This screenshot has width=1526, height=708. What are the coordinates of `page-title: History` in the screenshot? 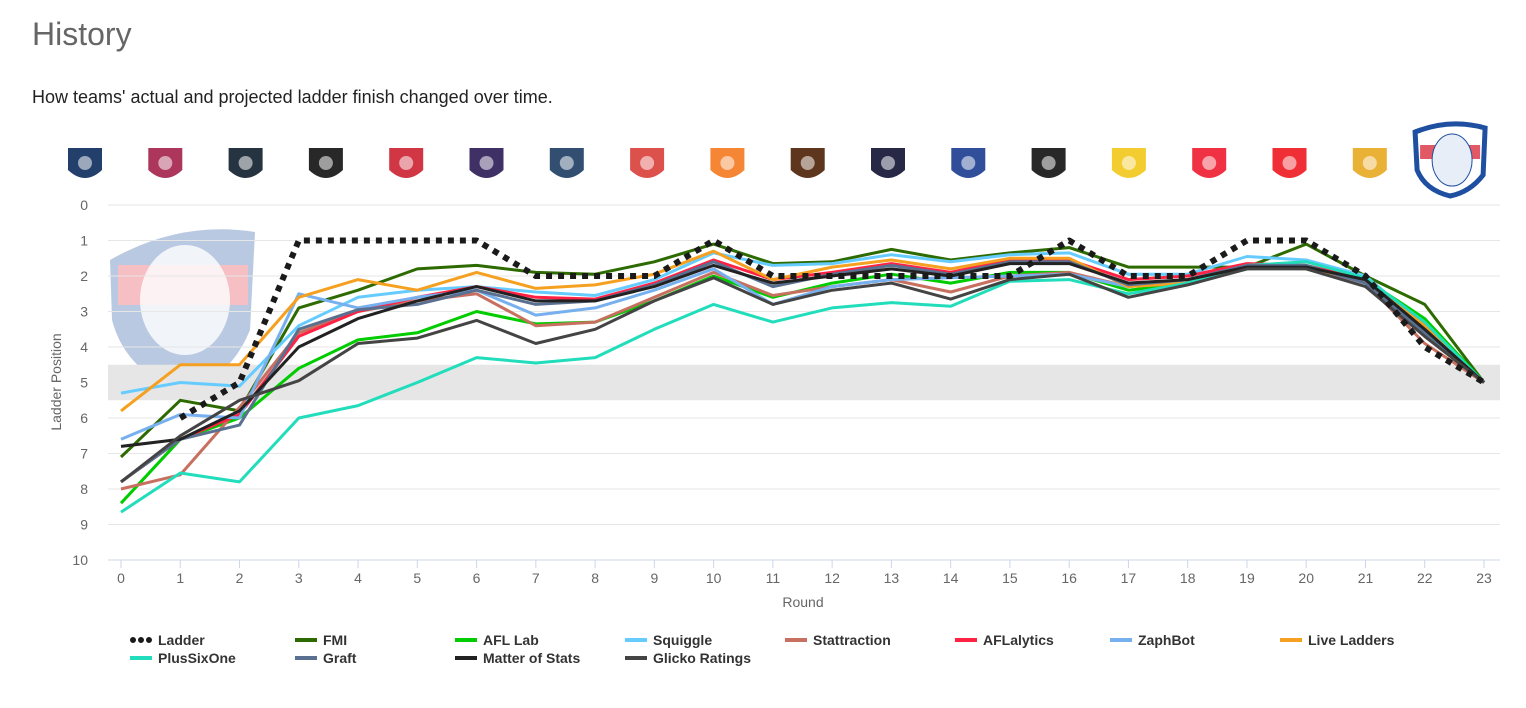 It's located at (82, 34).